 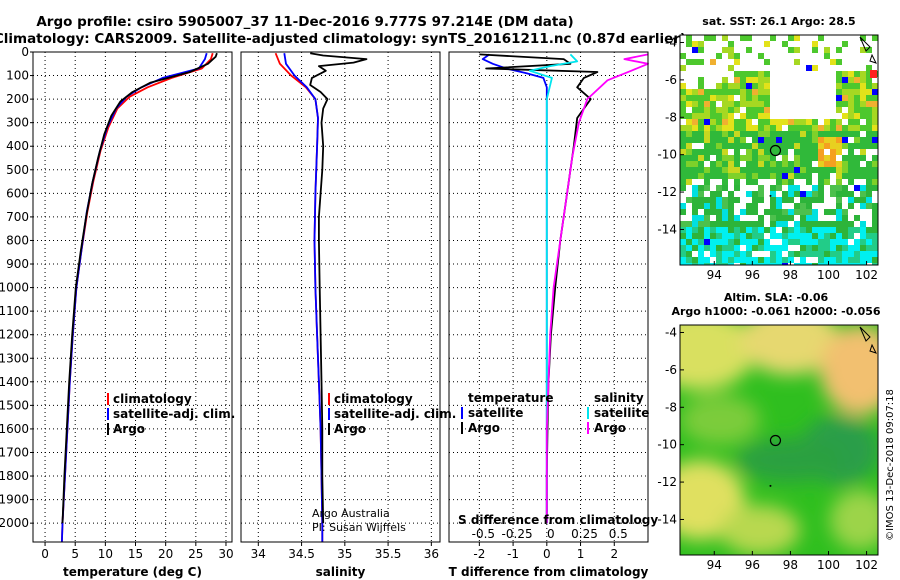 I want to click on legend-label-satellite: satellite-adj. clim., so click(x=395, y=414).